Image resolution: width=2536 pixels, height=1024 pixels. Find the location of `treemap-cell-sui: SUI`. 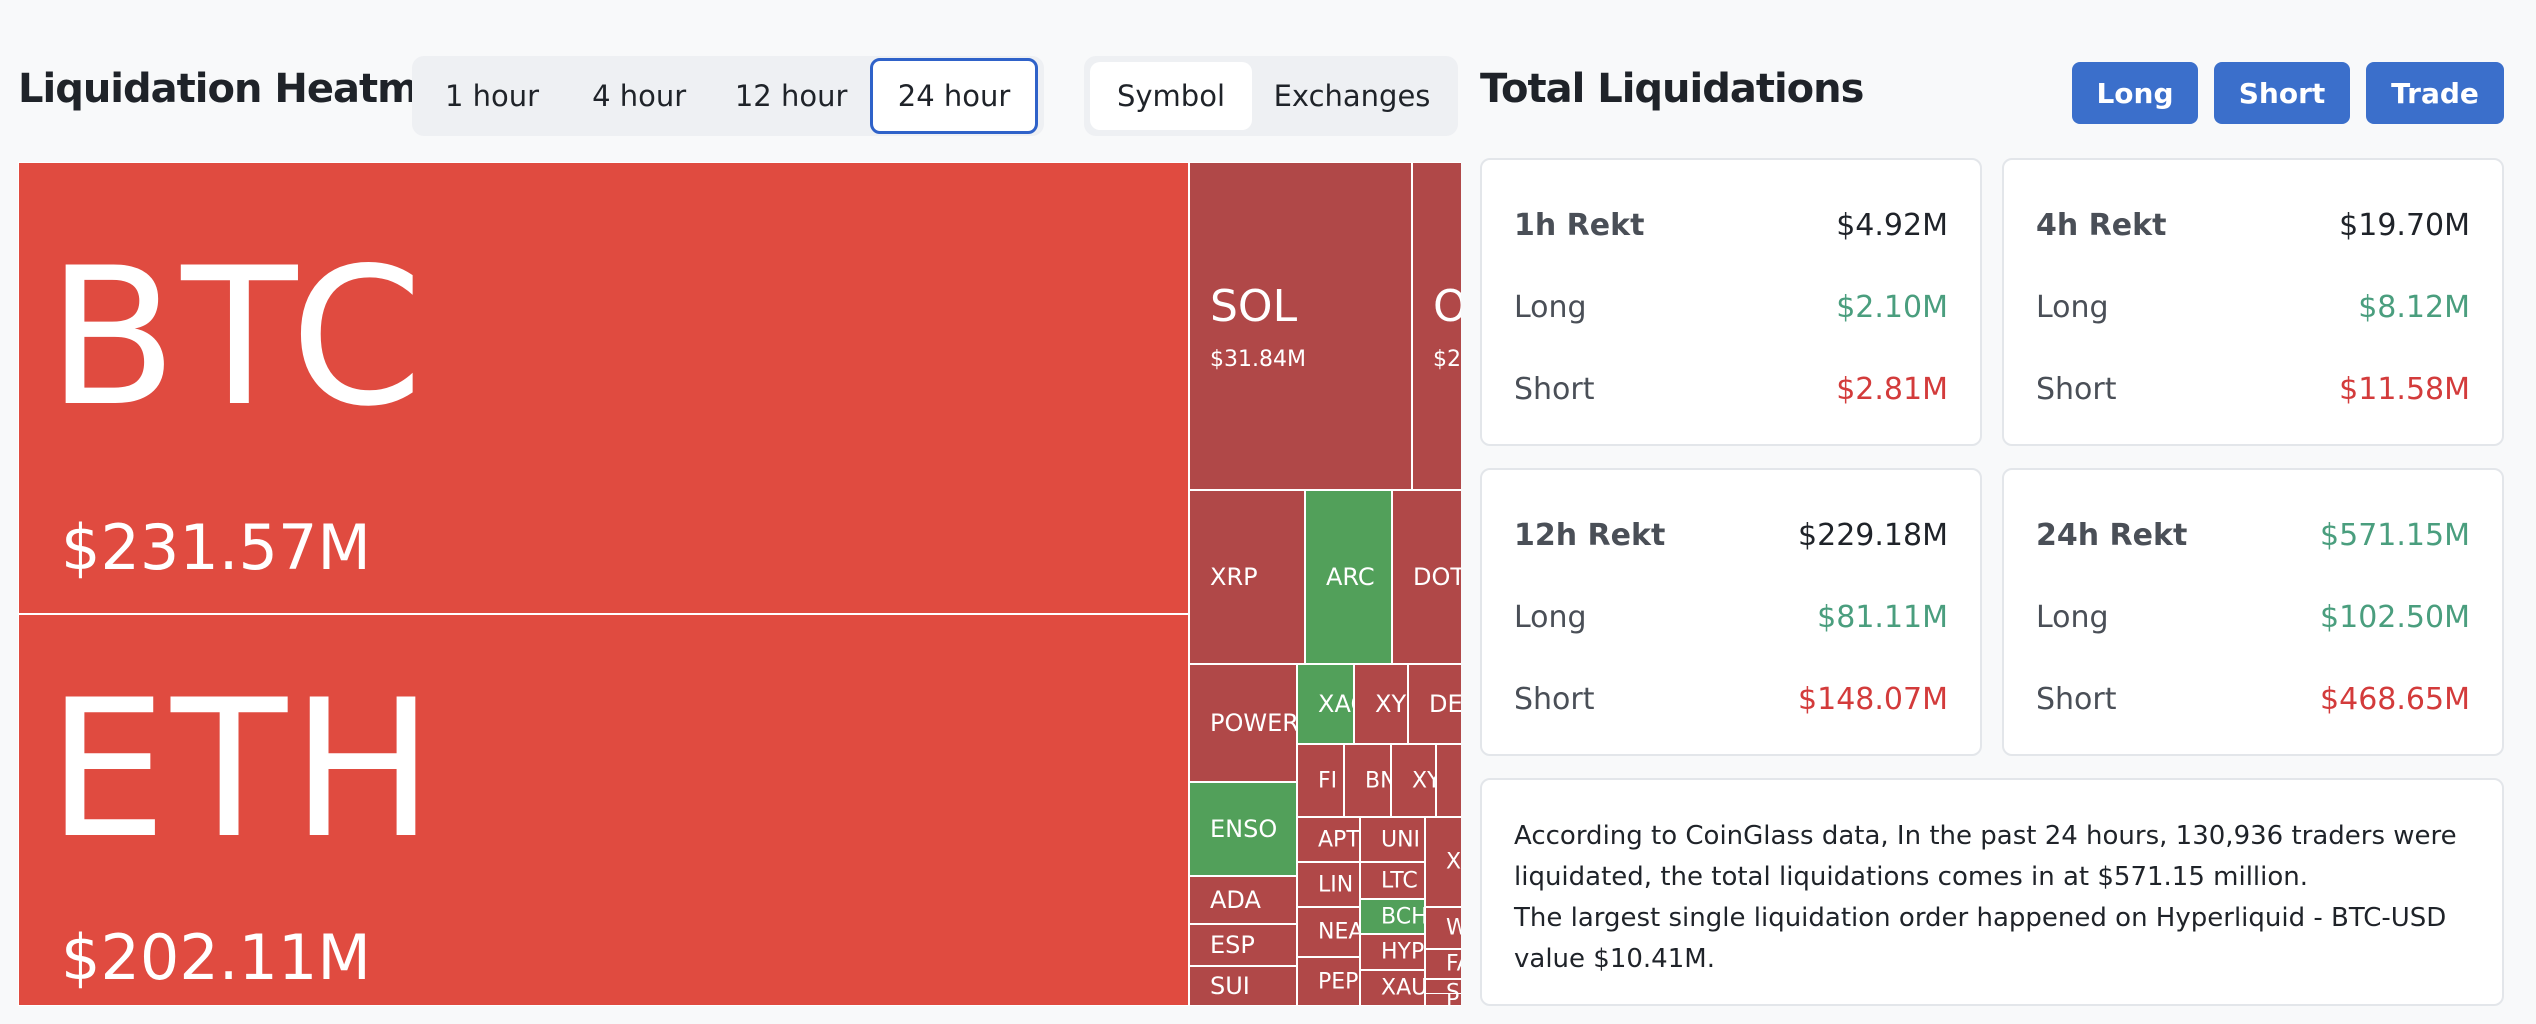

treemap-cell-sui: SUI is located at coordinates (1243, 986).